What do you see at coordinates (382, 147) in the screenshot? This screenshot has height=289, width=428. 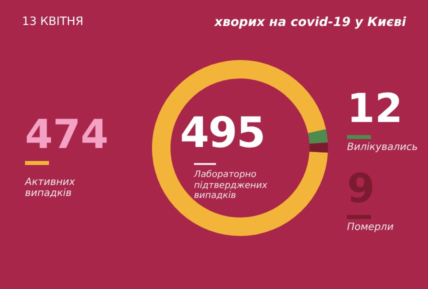 I see `legend-label: Вилікувались` at bounding box center [382, 147].